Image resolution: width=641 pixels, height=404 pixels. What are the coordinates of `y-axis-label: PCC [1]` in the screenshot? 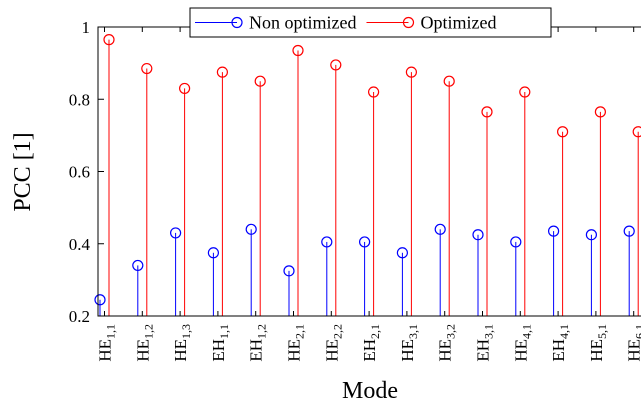 It's located at (23, 171).